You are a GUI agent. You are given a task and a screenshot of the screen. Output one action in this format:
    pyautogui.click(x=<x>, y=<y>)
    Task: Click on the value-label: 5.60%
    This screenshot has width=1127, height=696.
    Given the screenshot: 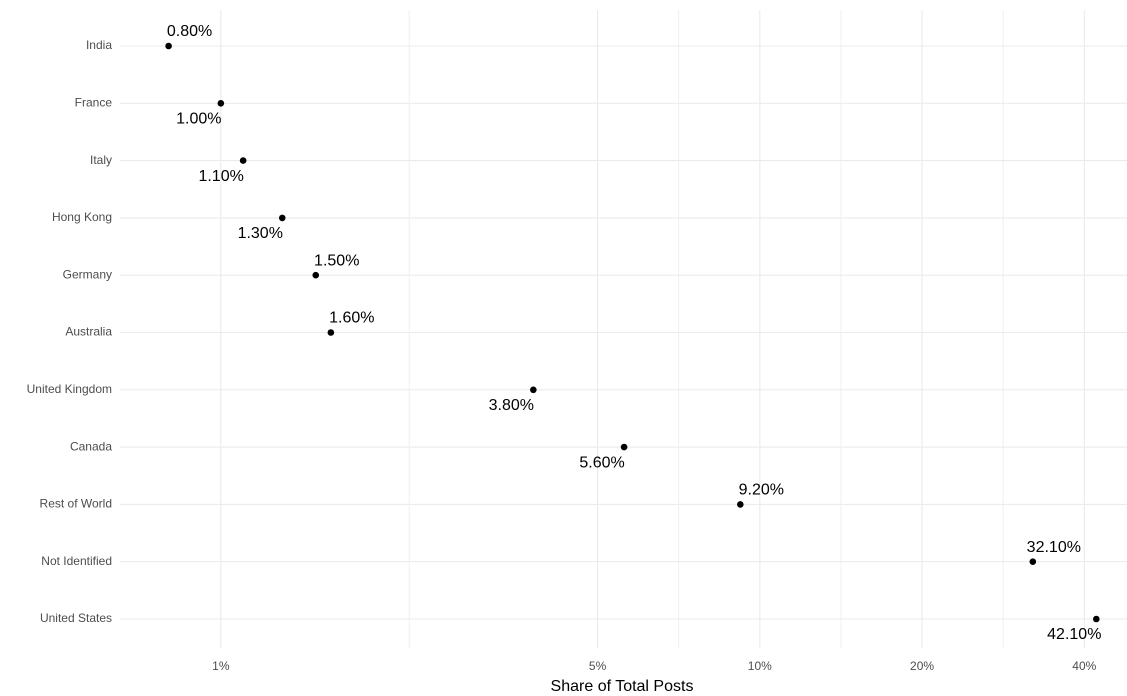 What is the action you would take?
    pyautogui.click(x=601, y=462)
    